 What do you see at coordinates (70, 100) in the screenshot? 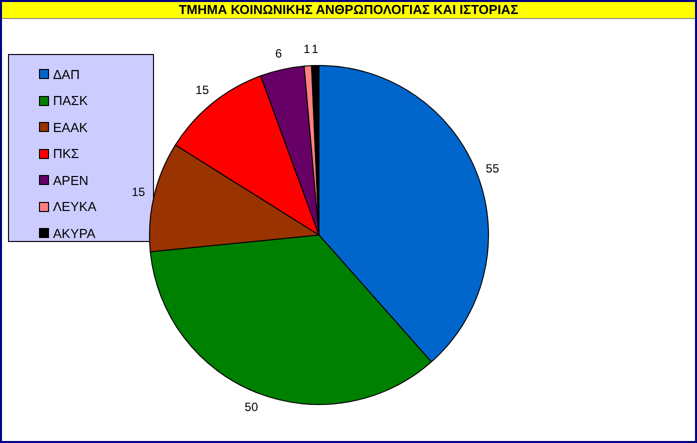
I see `legend-label: ΠΑΣΚ` at bounding box center [70, 100].